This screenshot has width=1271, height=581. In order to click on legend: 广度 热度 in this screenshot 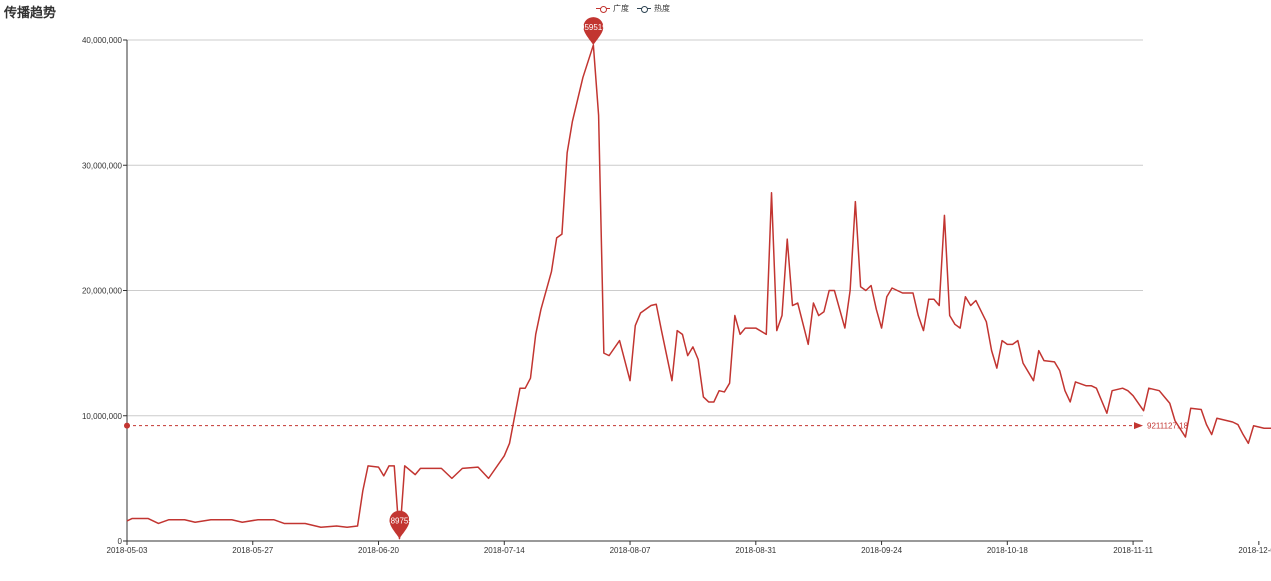, I will do `click(633, 8)`.